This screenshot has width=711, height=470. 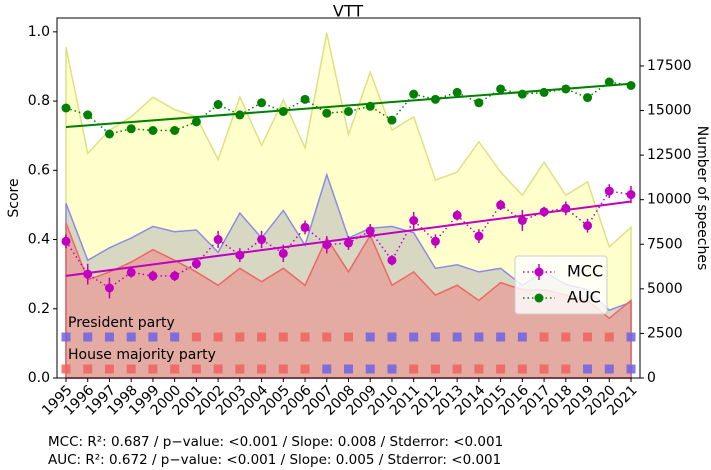 I want to click on legend-label: AUC, so click(x=584, y=297).